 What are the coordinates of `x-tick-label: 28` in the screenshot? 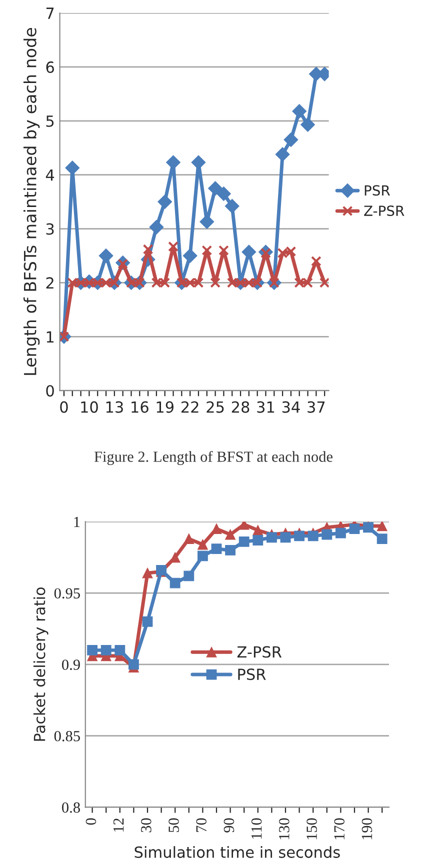 It's located at (241, 407).